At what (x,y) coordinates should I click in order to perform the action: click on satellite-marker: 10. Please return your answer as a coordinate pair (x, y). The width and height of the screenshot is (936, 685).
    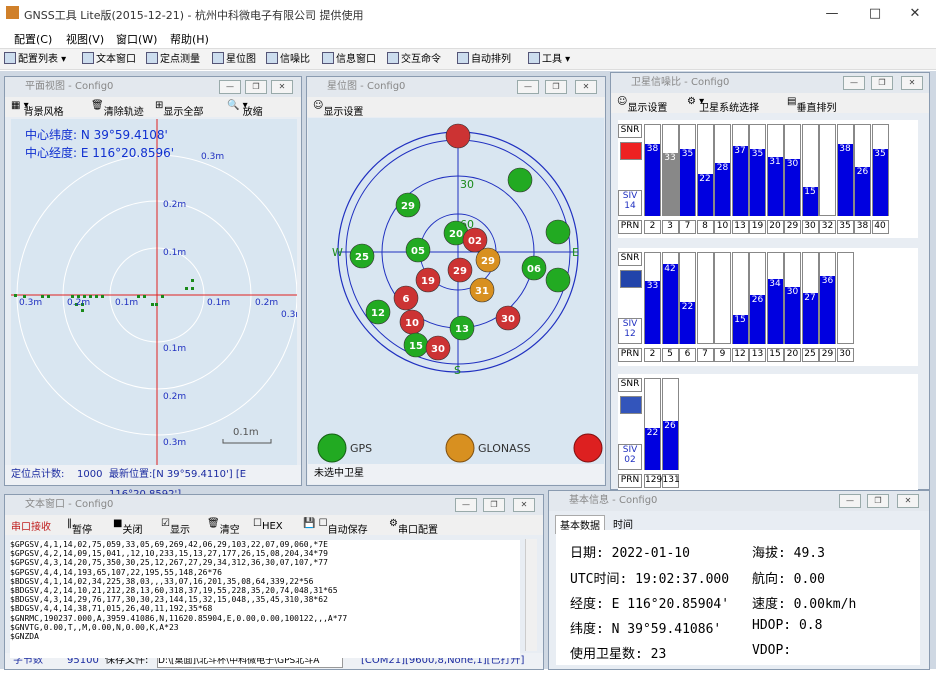
    Looking at the image, I should click on (412, 322).